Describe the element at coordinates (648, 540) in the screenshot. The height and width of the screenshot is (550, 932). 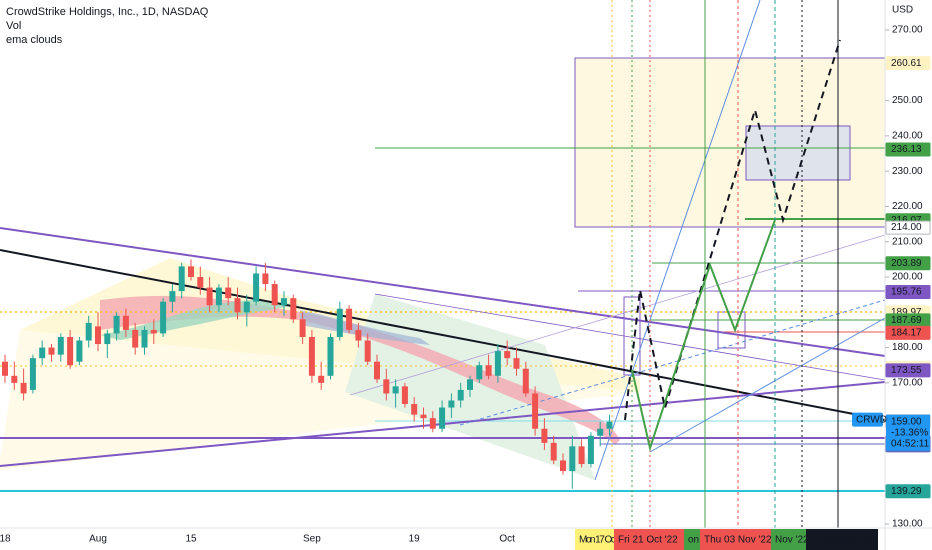
I see `time-tag-label: Fri 21 Oct '22` at that location.